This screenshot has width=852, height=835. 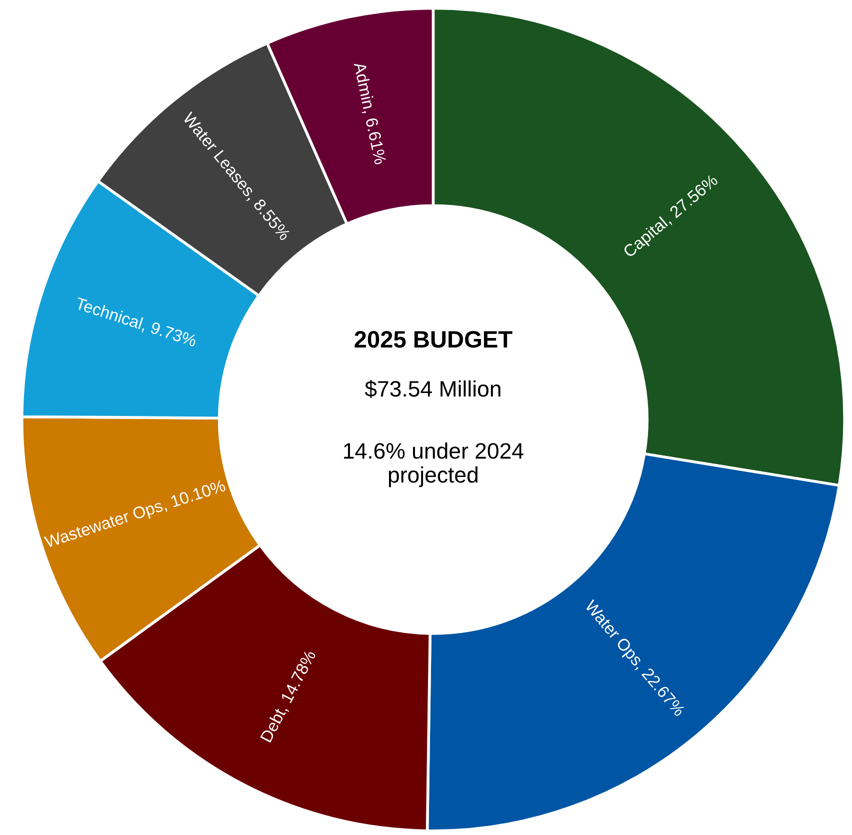 What do you see at coordinates (434, 465) in the screenshot?
I see `text: 14.6% under 2024 projected` at bounding box center [434, 465].